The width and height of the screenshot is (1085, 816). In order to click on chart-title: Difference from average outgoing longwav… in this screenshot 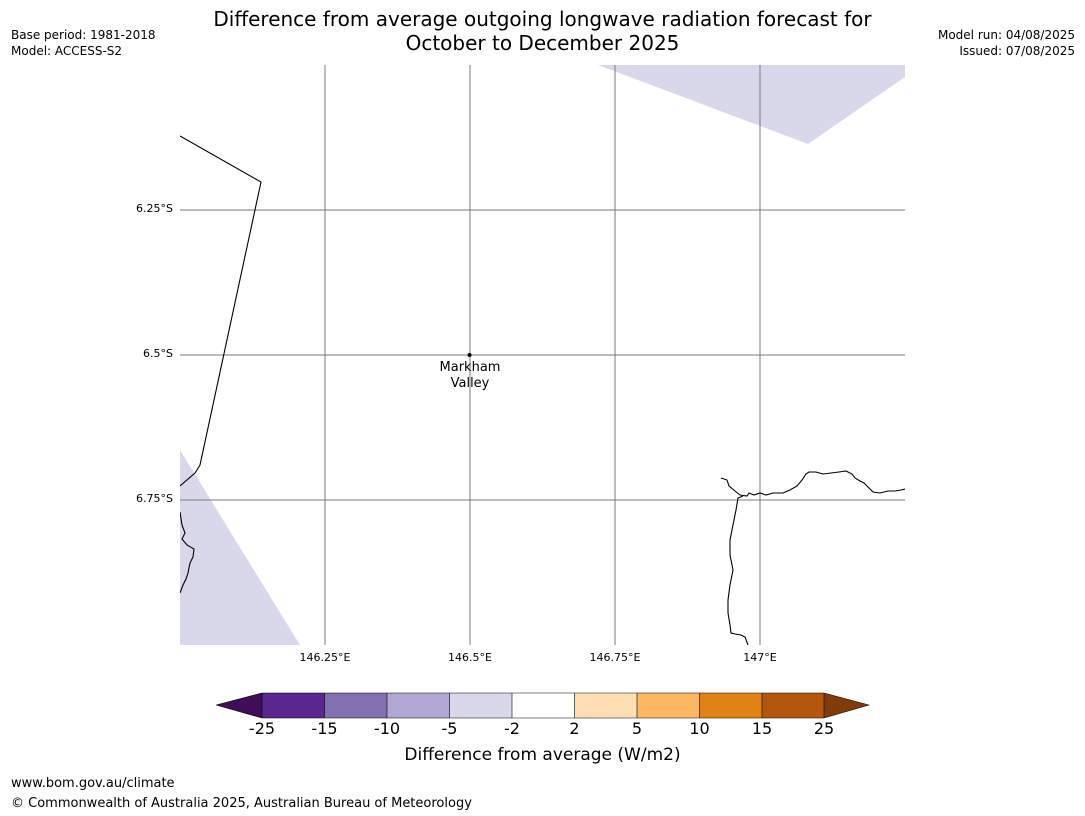, I will do `click(542, 31)`.